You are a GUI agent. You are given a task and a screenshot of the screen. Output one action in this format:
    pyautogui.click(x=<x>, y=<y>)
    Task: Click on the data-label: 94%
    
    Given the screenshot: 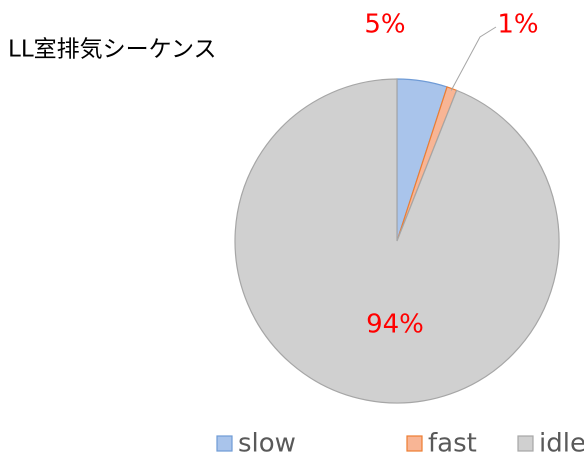 What is the action you would take?
    pyautogui.click(x=395, y=325)
    